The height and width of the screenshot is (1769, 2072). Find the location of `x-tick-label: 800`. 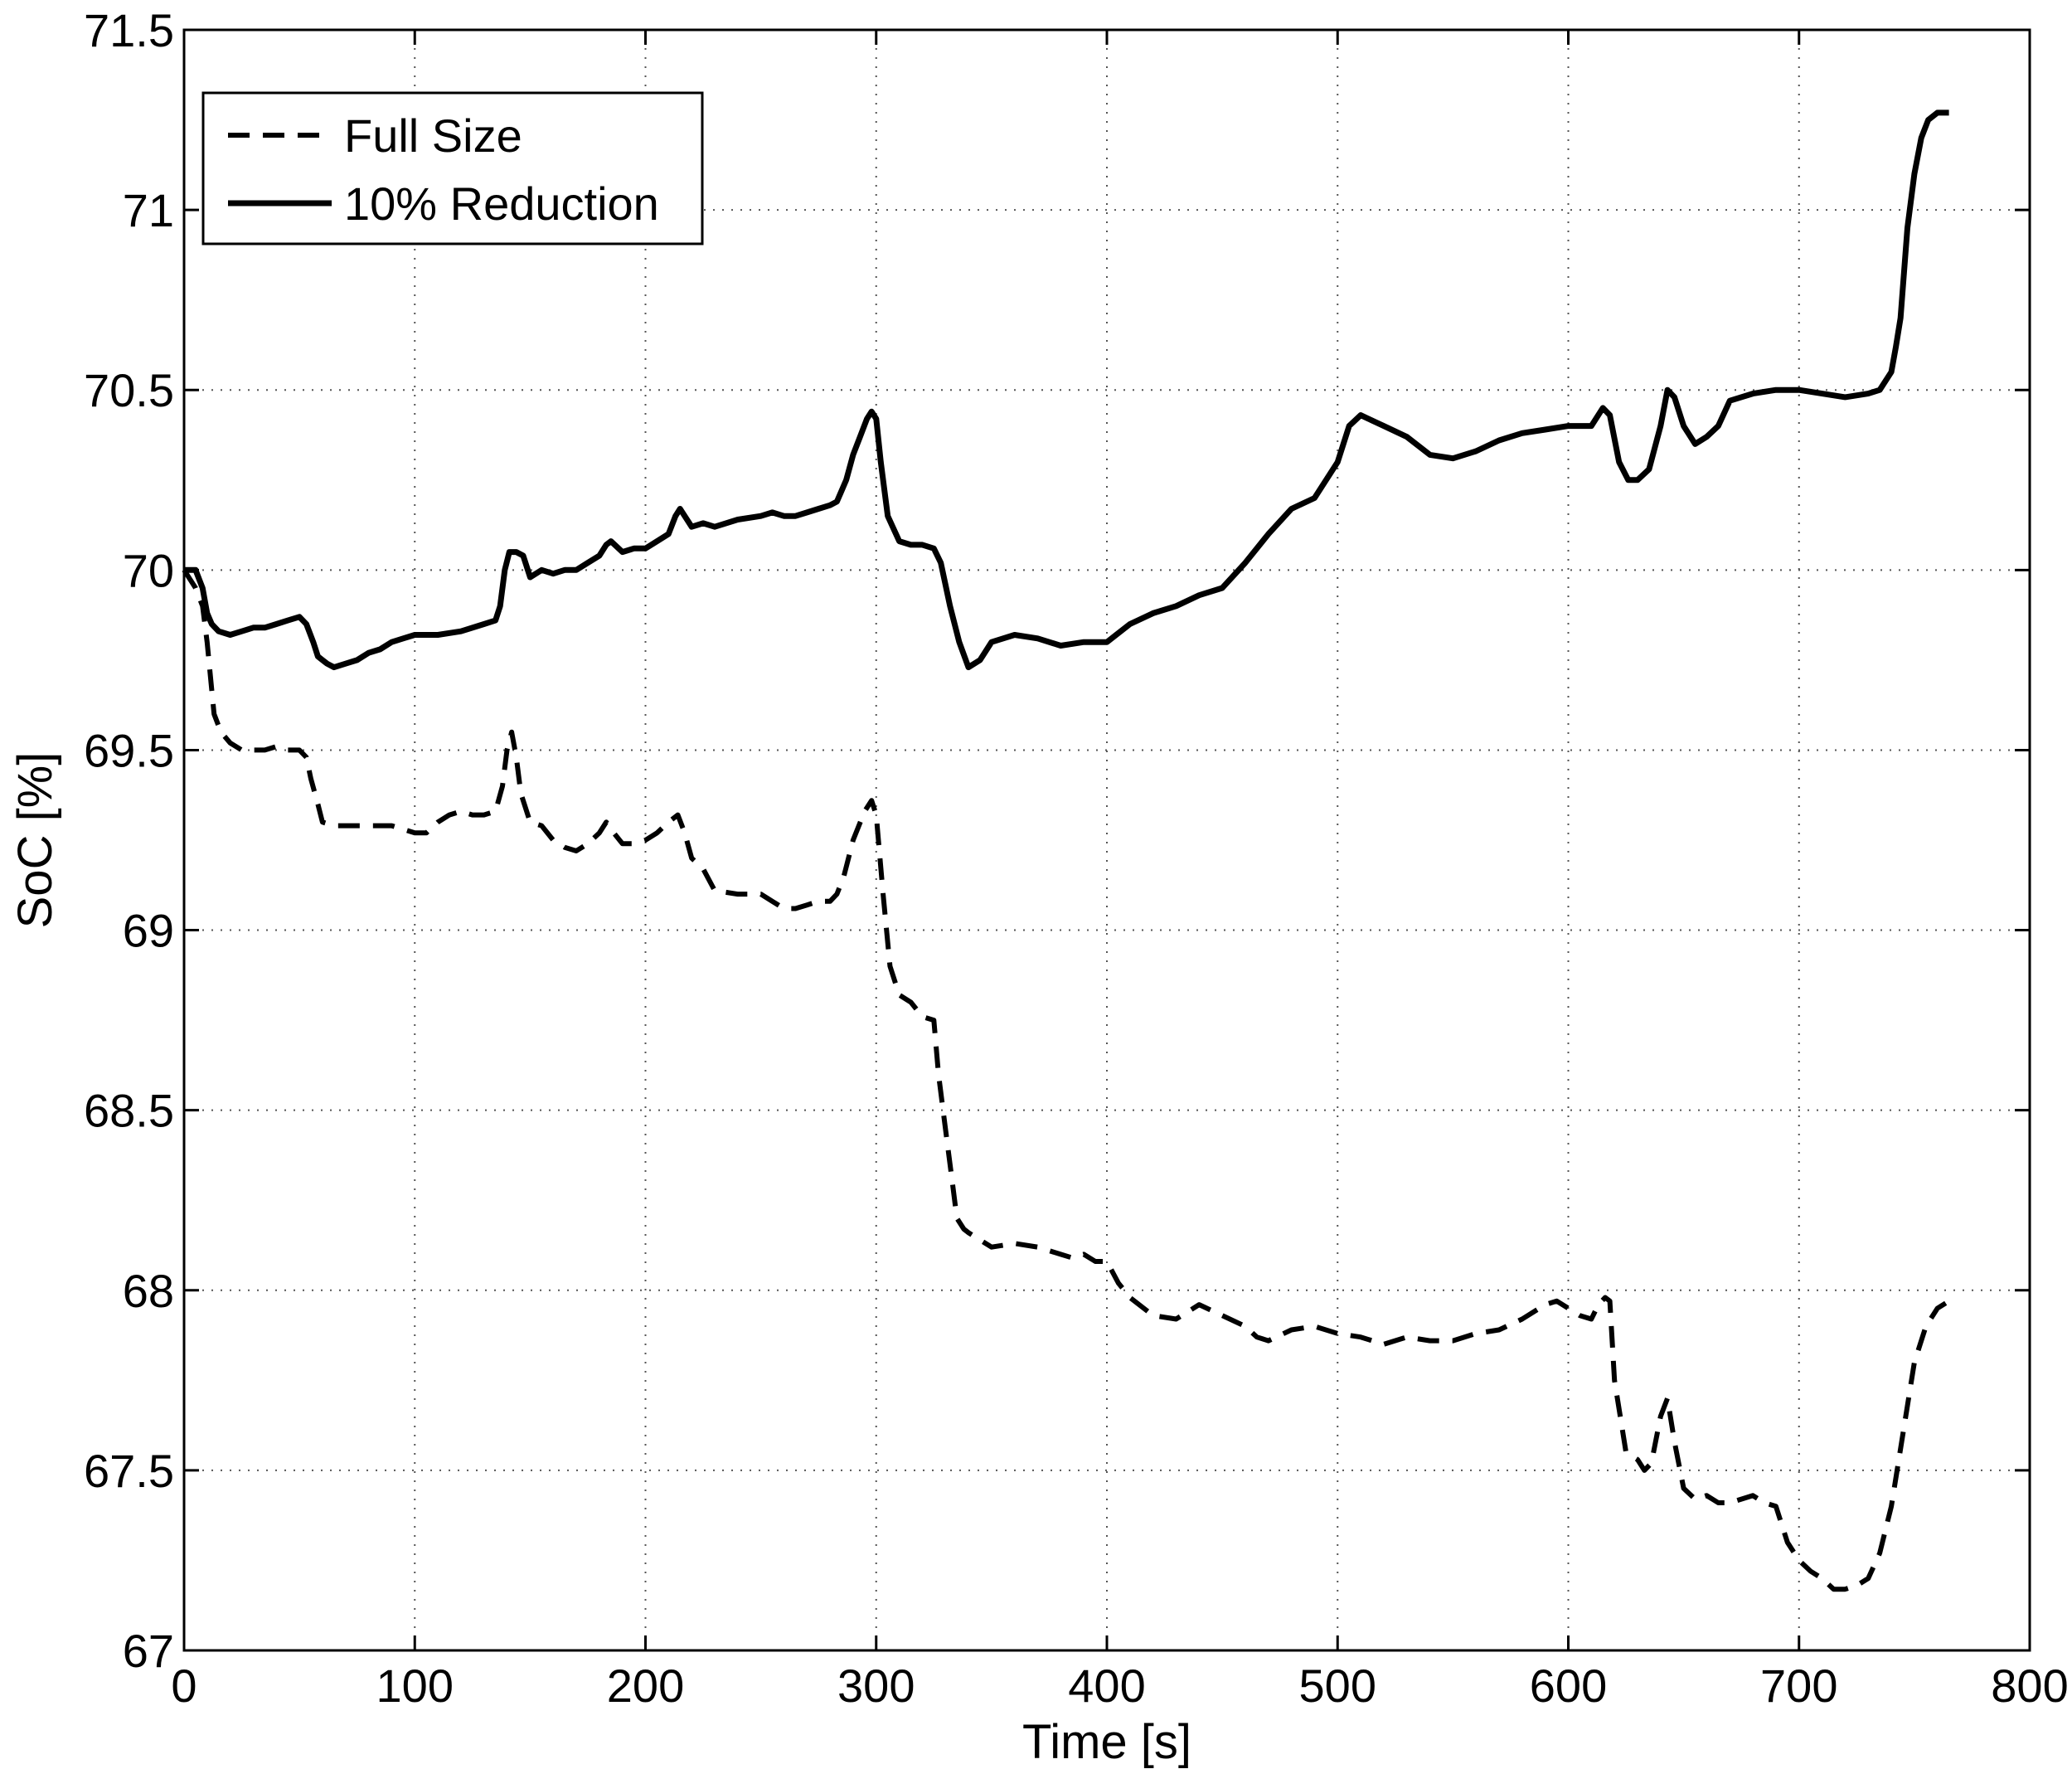

x-tick-label: 800 is located at coordinates (2030, 1686).